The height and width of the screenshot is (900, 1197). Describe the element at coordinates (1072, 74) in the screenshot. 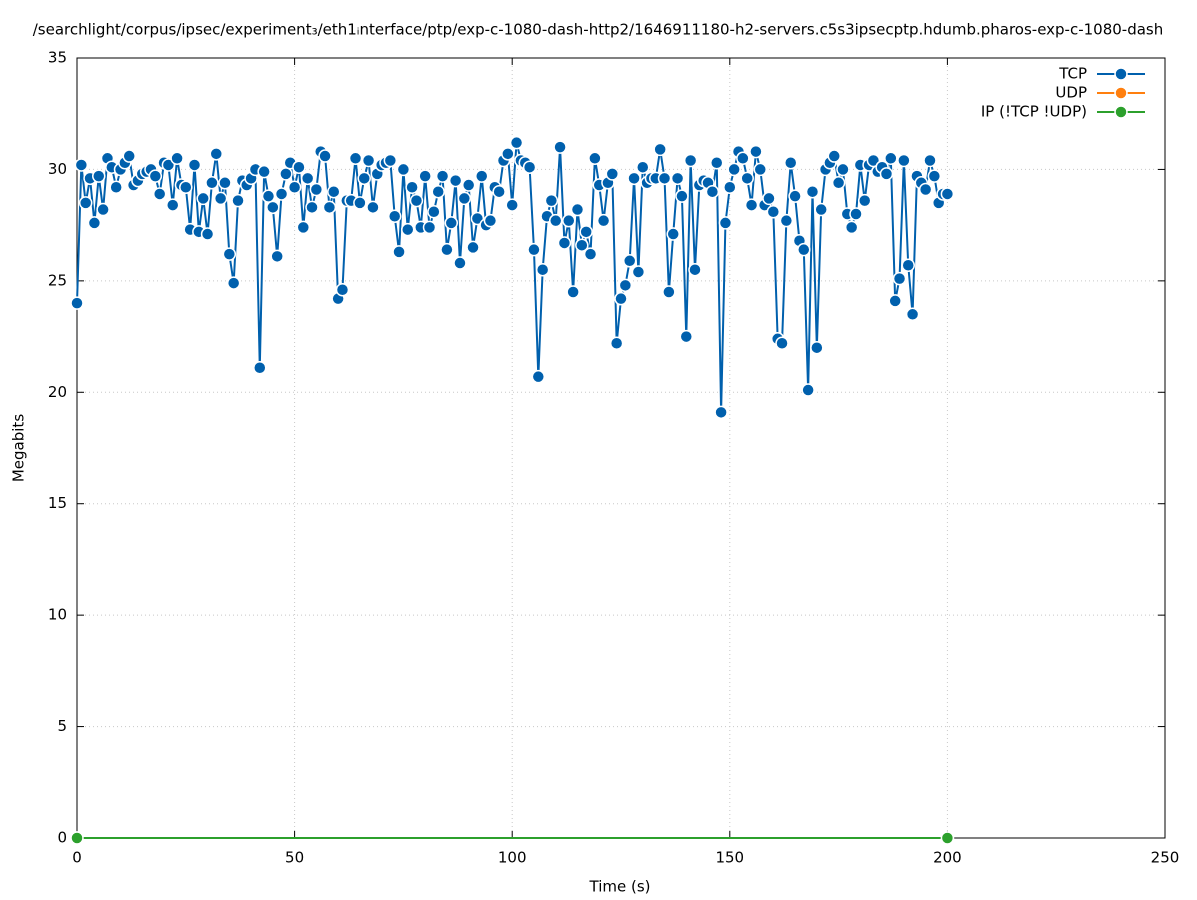

I see `legend-label: TCP` at that location.